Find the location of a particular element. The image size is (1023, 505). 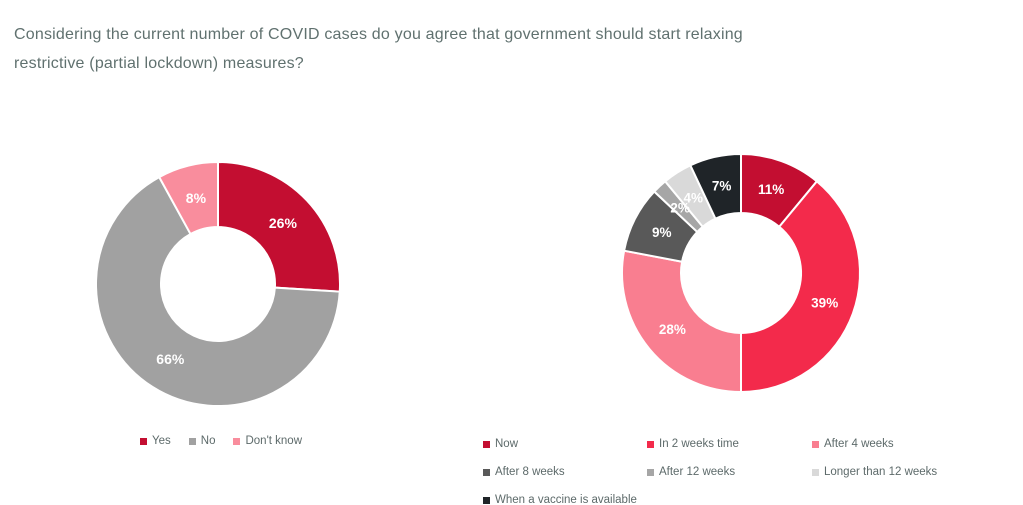

legend-label-when-a-vaccine-is-available: When a vaccine is available is located at coordinates (566, 499).